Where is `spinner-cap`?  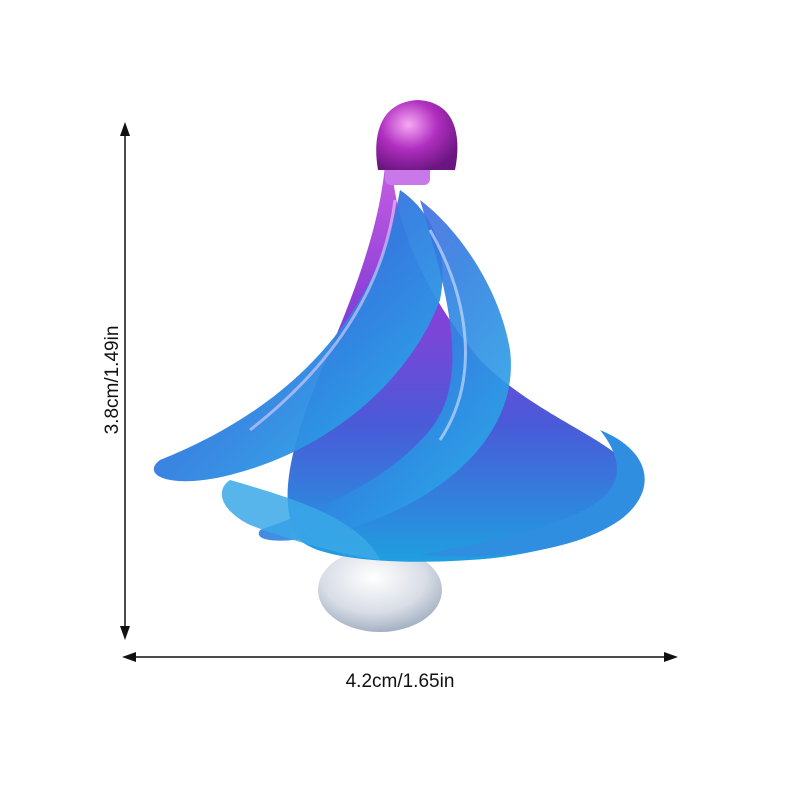 spinner-cap is located at coordinates (417, 135).